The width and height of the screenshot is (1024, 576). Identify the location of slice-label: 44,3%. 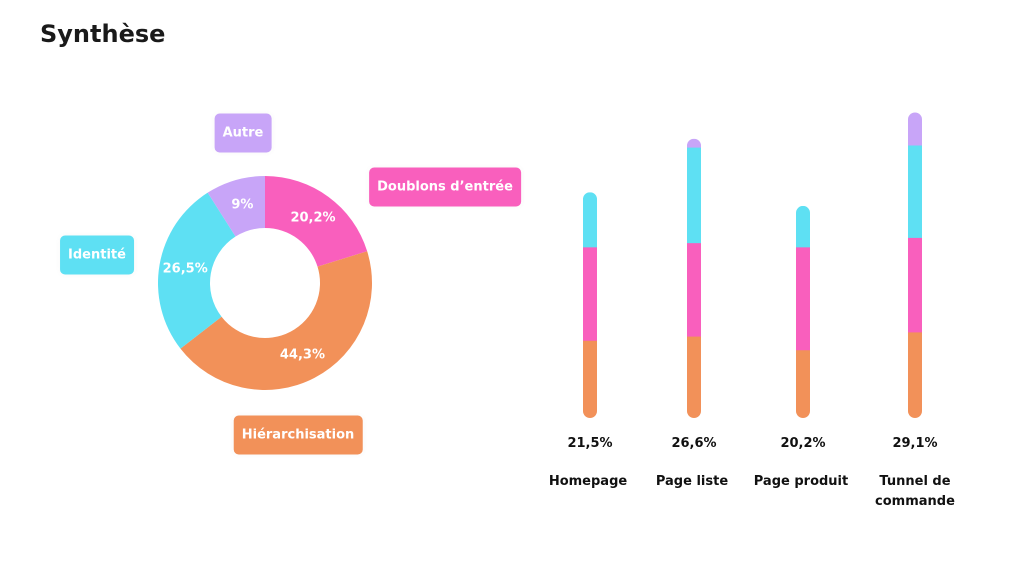
(302, 354).